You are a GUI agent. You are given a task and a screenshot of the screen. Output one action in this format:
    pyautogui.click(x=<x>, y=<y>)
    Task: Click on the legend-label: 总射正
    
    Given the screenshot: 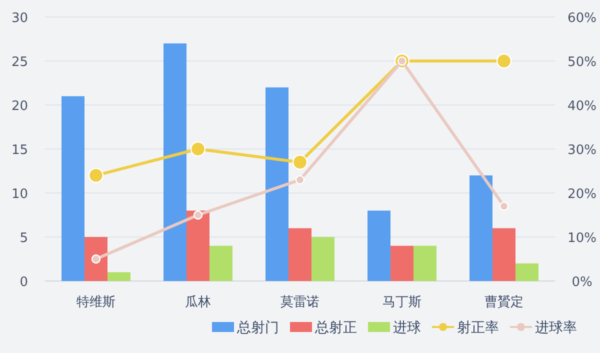 What is the action you would take?
    pyautogui.click(x=335, y=328)
    